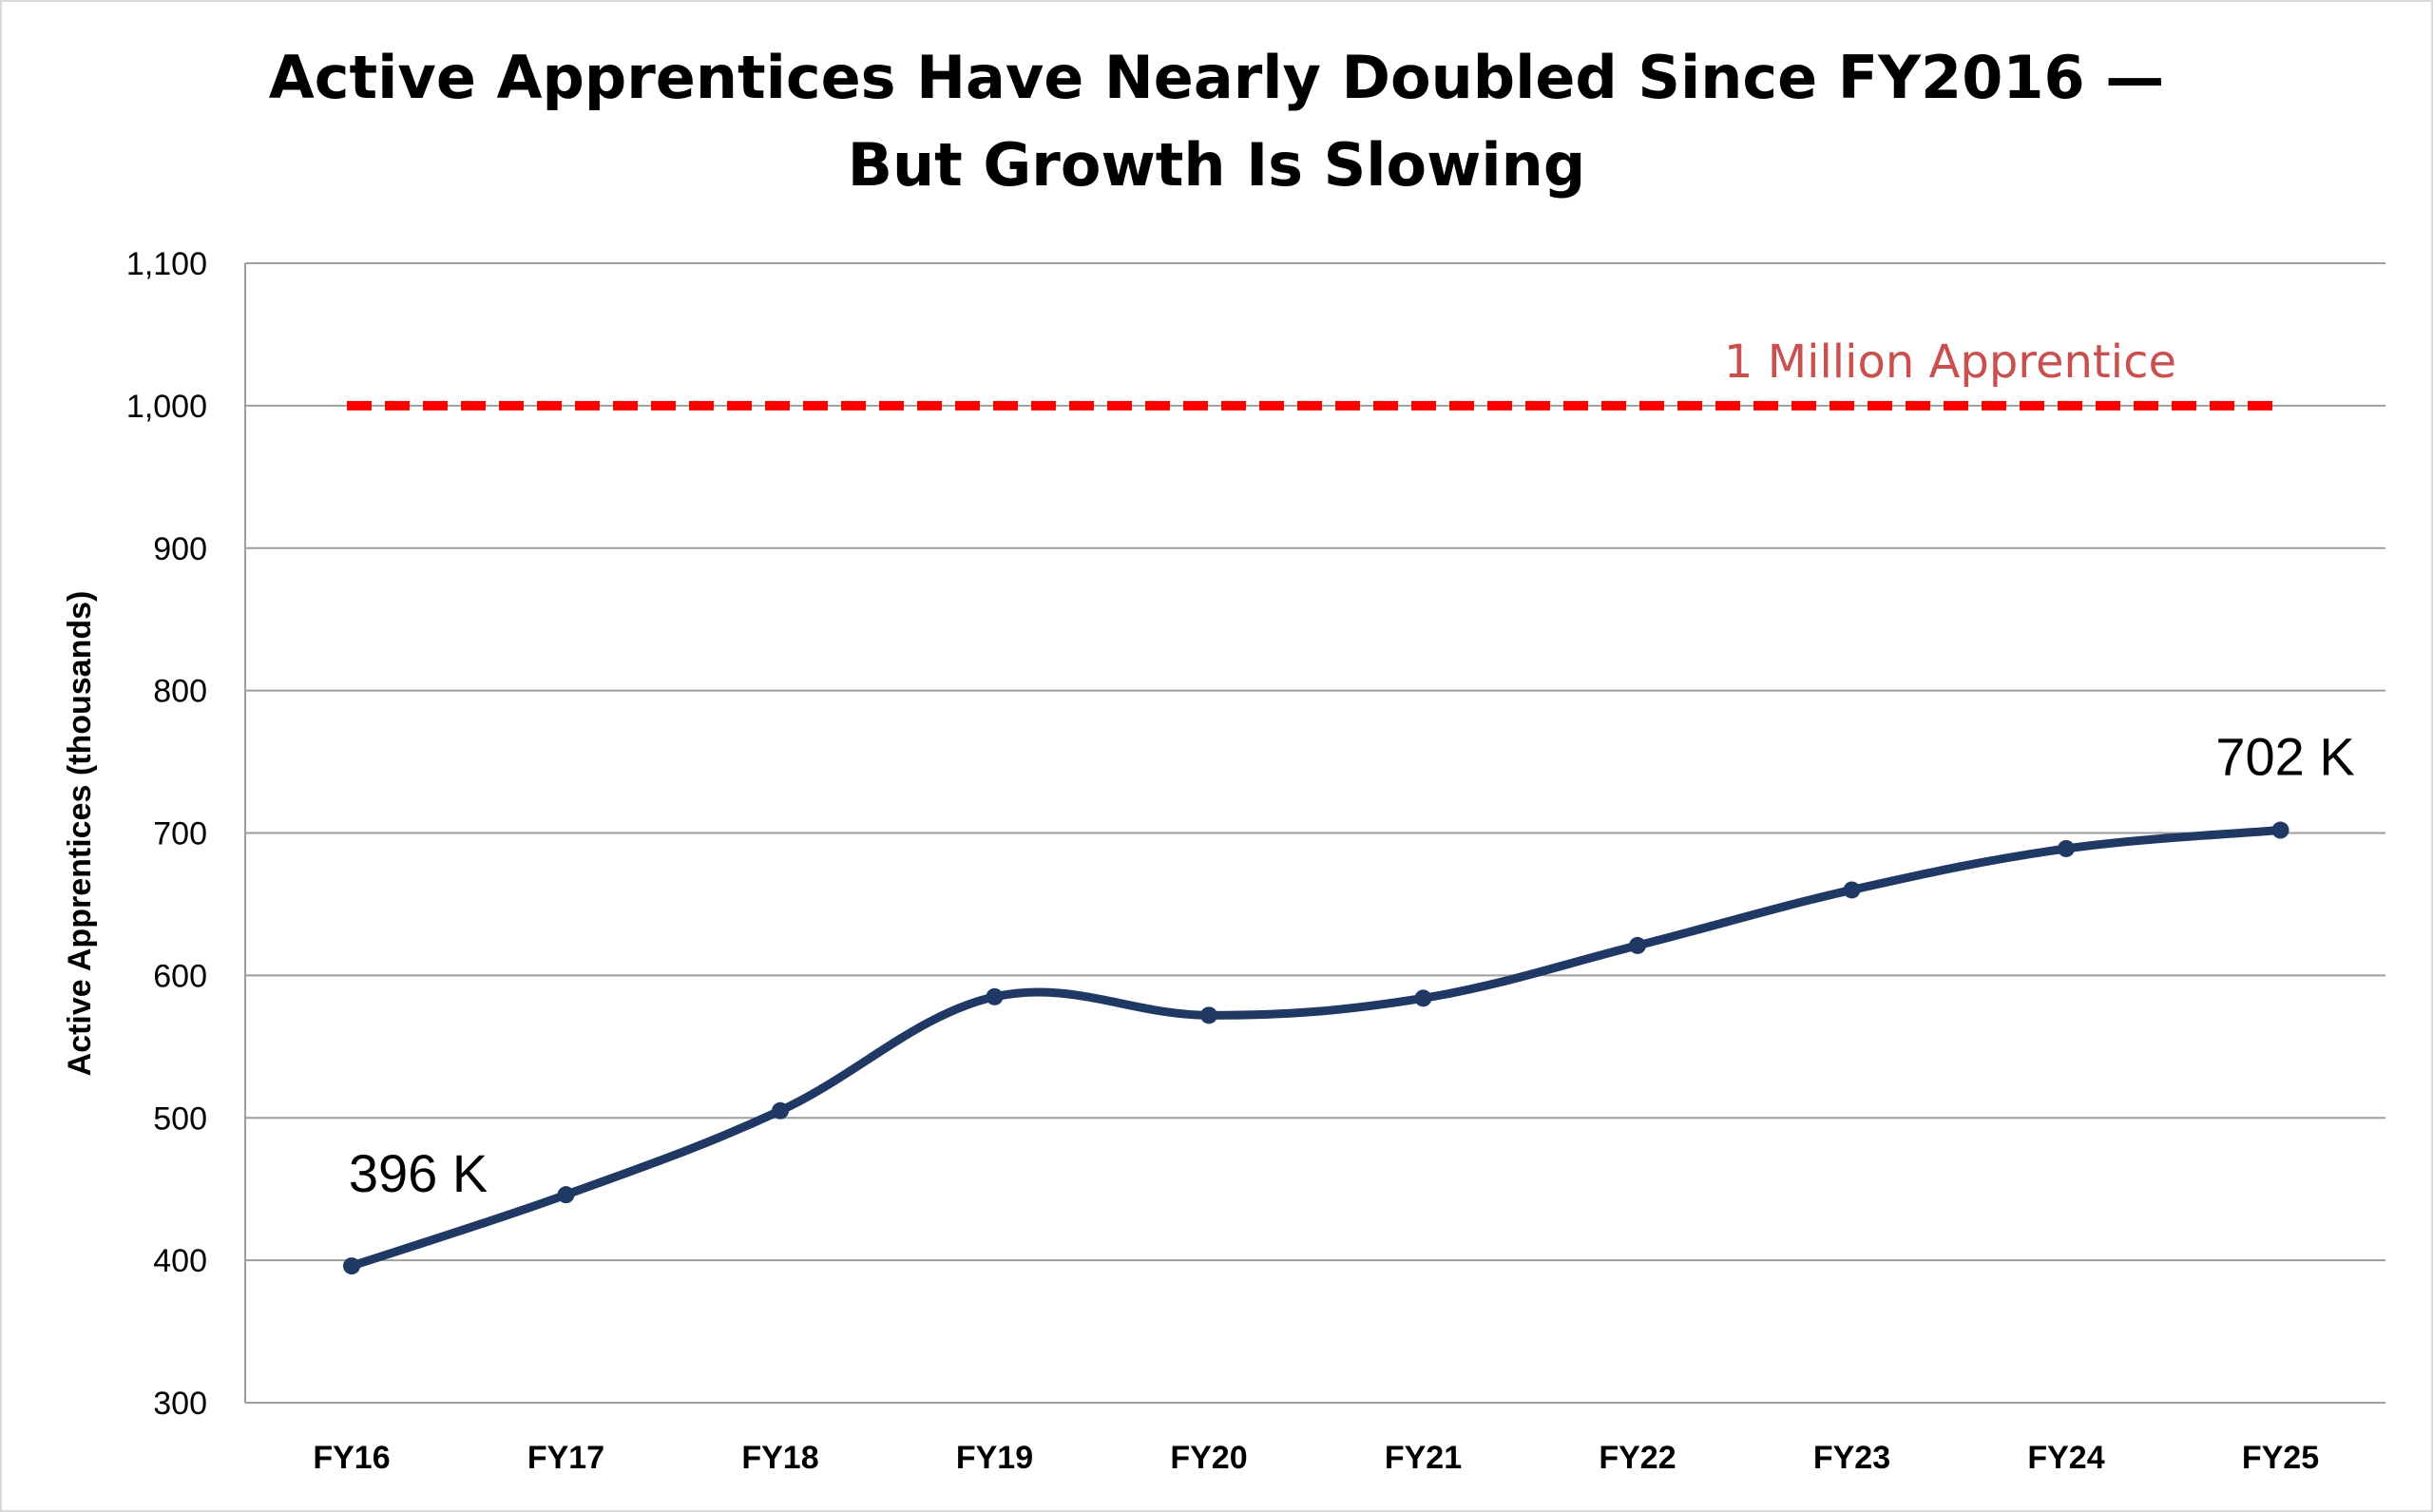  What do you see at coordinates (2065, 1458) in the screenshot?
I see `x-tick-label: FY24` at bounding box center [2065, 1458].